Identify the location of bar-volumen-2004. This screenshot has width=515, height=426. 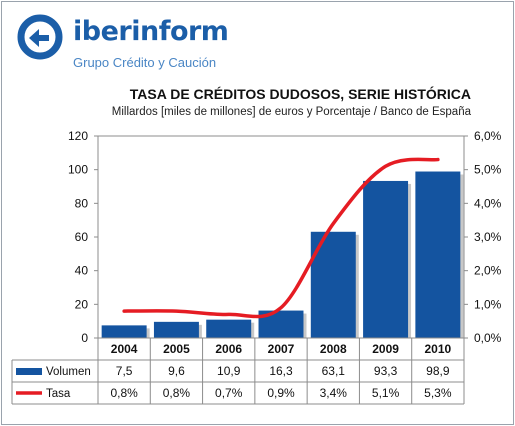
(124, 331).